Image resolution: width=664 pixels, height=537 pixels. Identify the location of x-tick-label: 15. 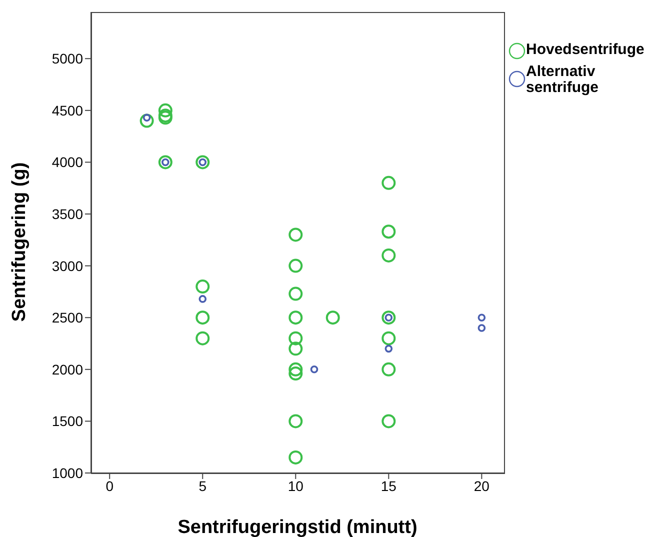
(388, 486).